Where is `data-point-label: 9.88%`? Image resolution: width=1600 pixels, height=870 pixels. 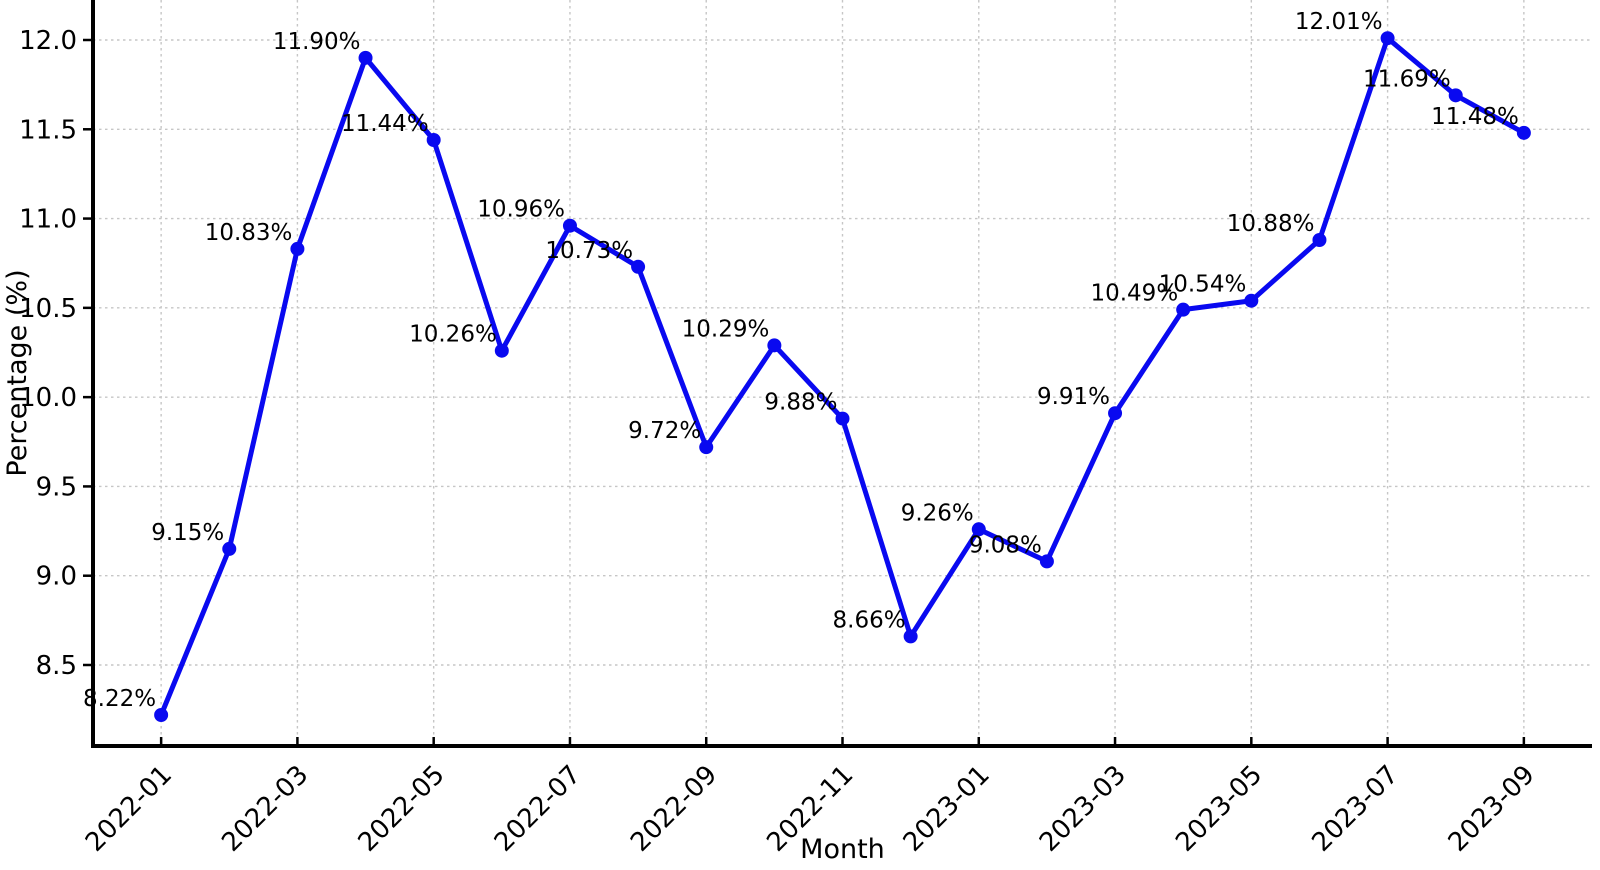 data-point-label: 9.88% is located at coordinates (800, 403).